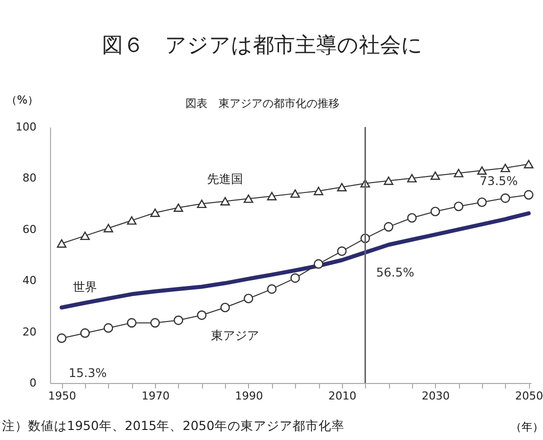  I want to click on y-tick-label: 100, so click(26, 127).